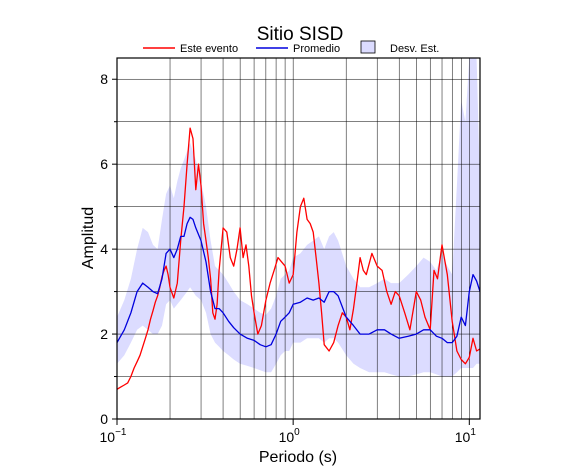  I want to click on y-tick-label: 2, so click(104, 334).